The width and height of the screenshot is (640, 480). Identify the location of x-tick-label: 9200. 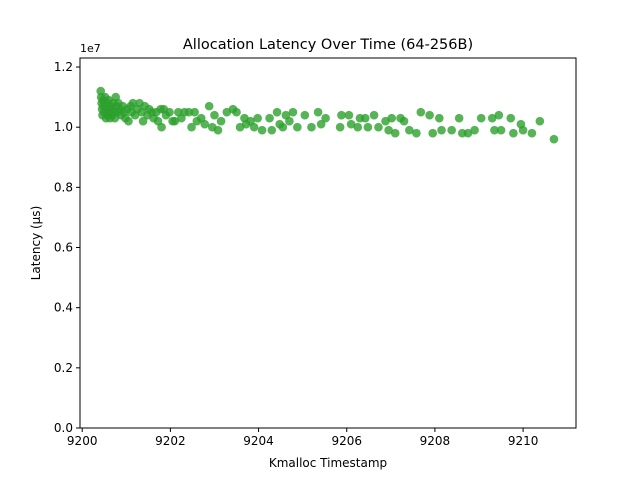
(82, 441).